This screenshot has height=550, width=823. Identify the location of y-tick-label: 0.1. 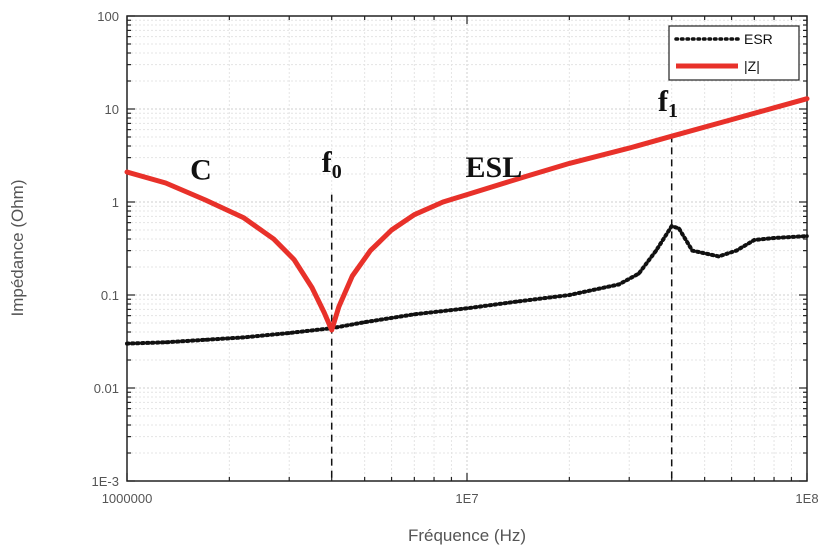
(110, 295).